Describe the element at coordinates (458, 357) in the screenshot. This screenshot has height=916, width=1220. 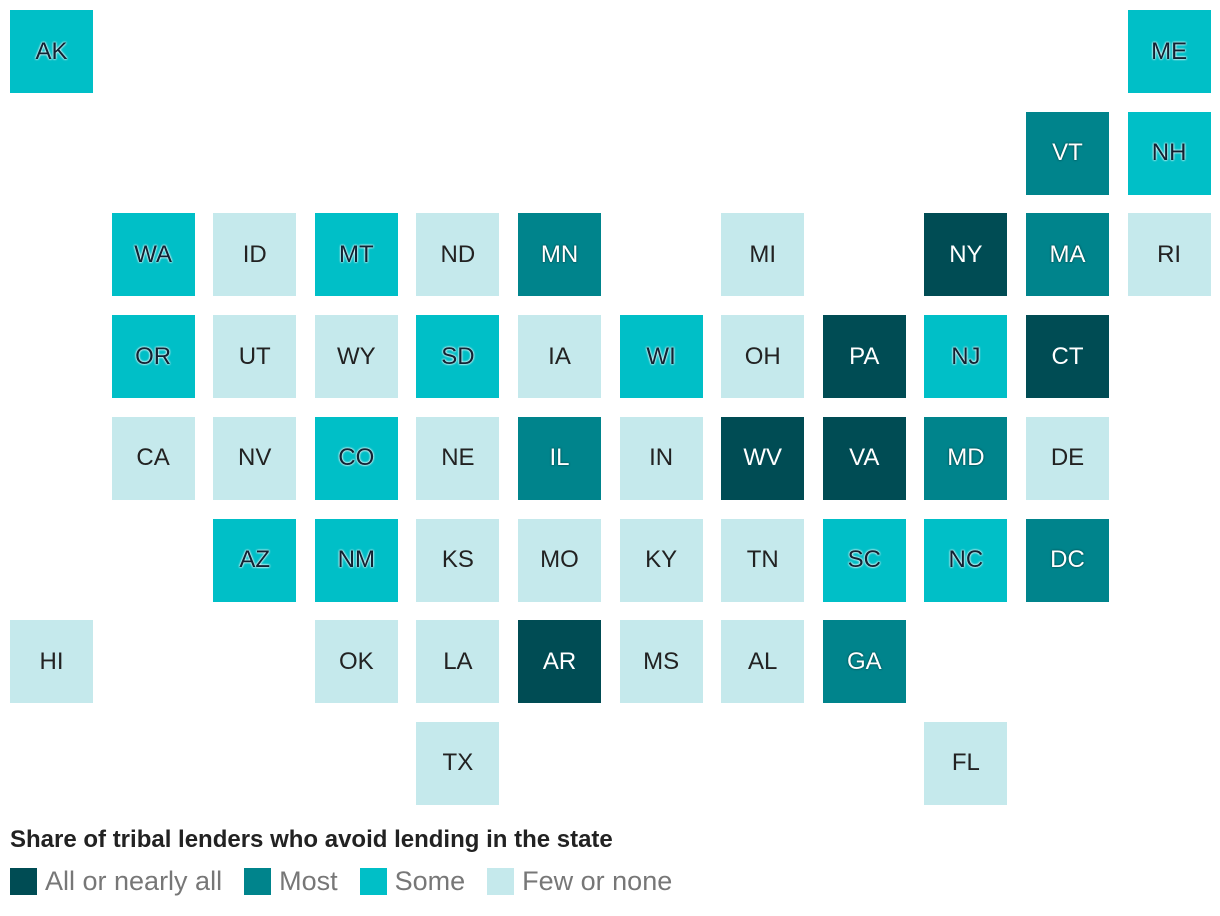
I see `state-tile: SD` at that location.